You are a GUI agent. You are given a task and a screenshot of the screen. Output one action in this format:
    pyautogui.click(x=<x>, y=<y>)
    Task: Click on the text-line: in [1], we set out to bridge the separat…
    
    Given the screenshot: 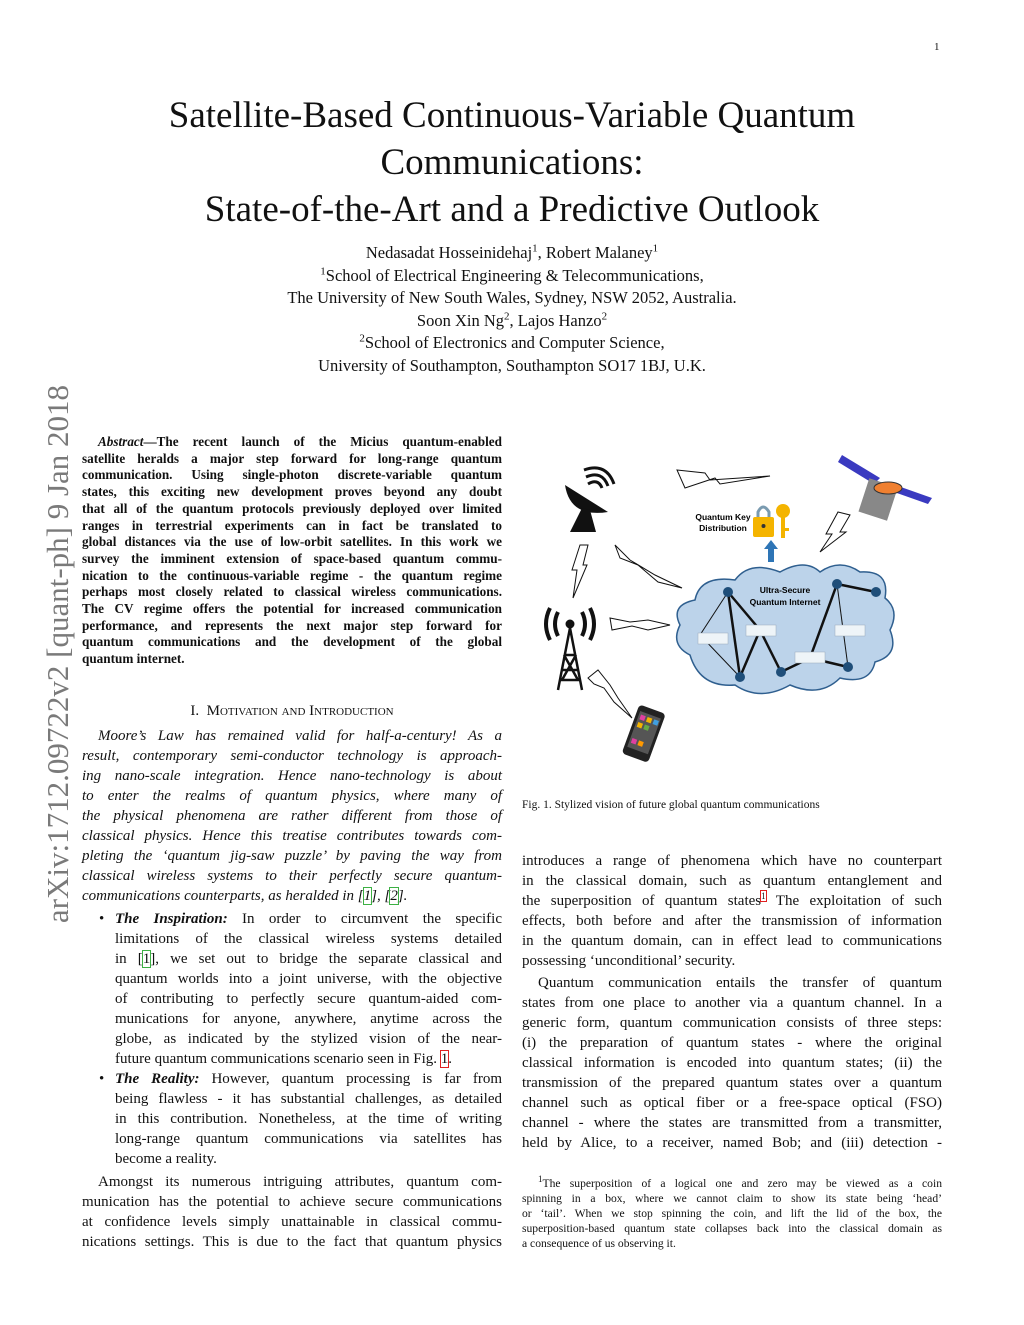 What is the action you would take?
    pyautogui.click(x=292, y=959)
    